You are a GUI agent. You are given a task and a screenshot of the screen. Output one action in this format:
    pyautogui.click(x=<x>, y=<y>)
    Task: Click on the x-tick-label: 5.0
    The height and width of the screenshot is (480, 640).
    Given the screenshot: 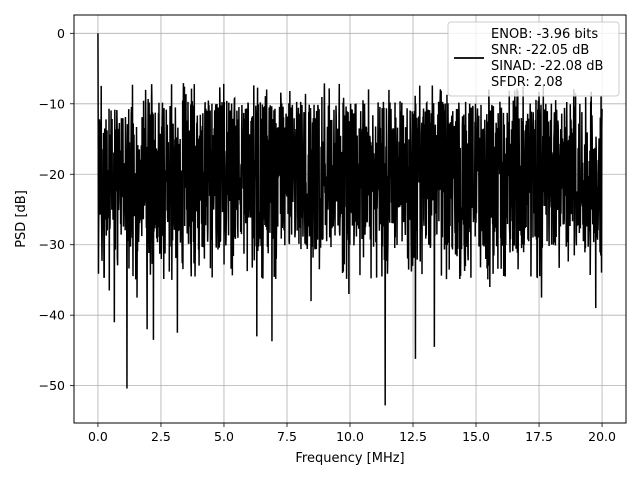 What is the action you would take?
    pyautogui.click(x=224, y=436)
    